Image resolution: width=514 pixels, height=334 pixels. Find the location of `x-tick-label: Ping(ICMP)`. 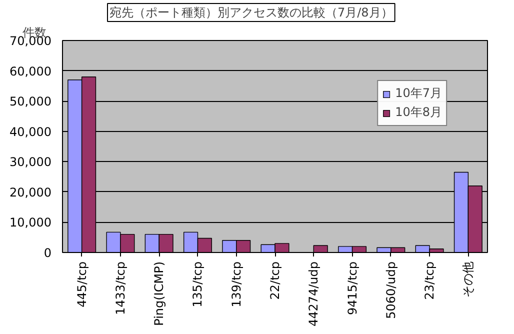

x-tick-label: Ping(ICMP) is located at coordinates (159, 293).